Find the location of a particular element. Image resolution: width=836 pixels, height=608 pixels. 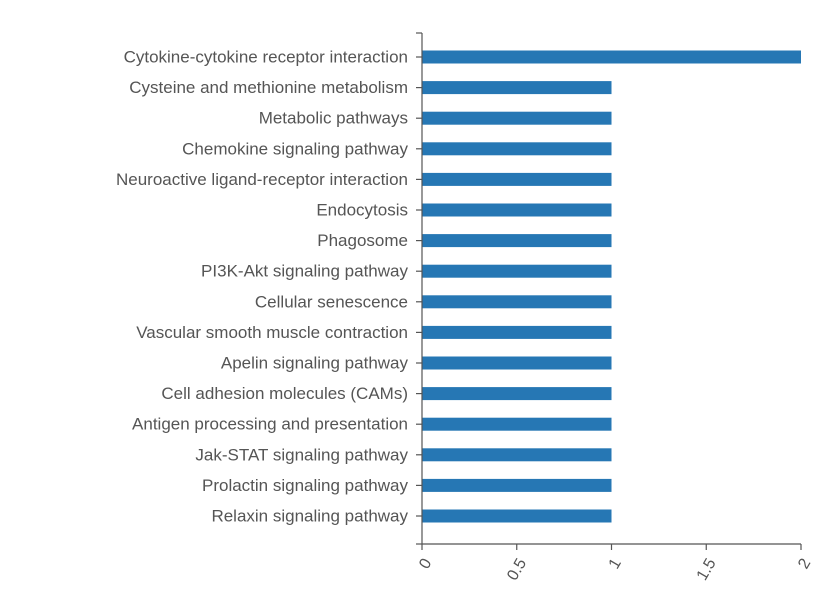

x-tick-label: 1.5 is located at coordinates (707, 570).